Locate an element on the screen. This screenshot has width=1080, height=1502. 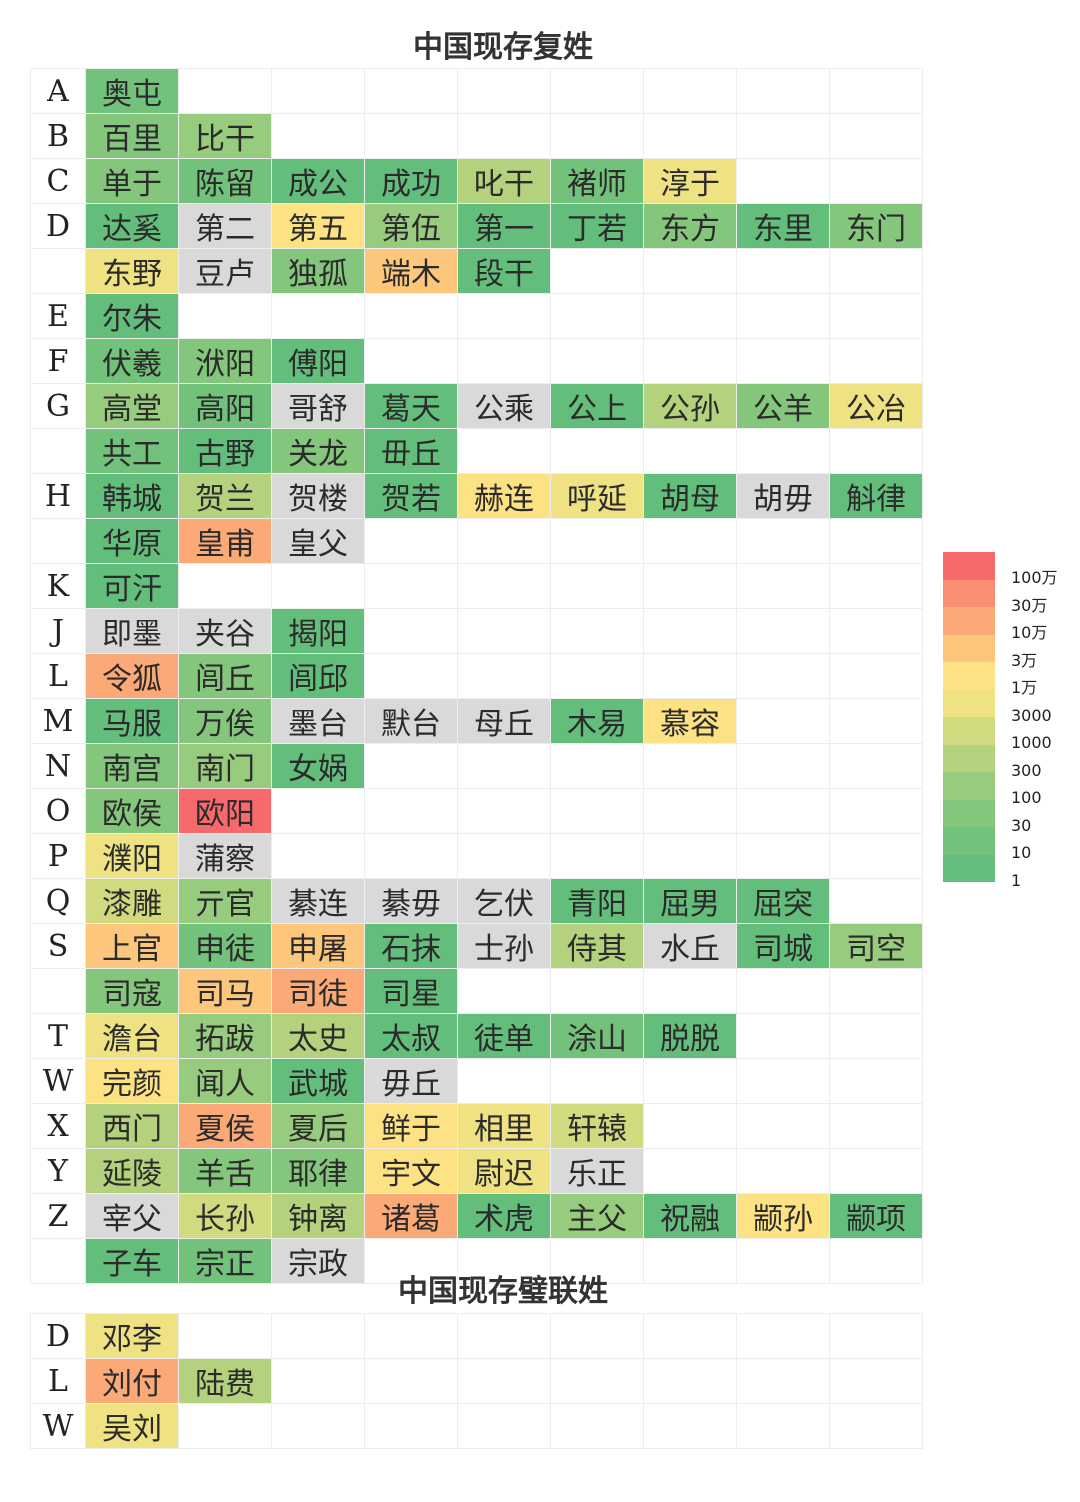
surname-cell: 公孙 is located at coordinates (690, 406).